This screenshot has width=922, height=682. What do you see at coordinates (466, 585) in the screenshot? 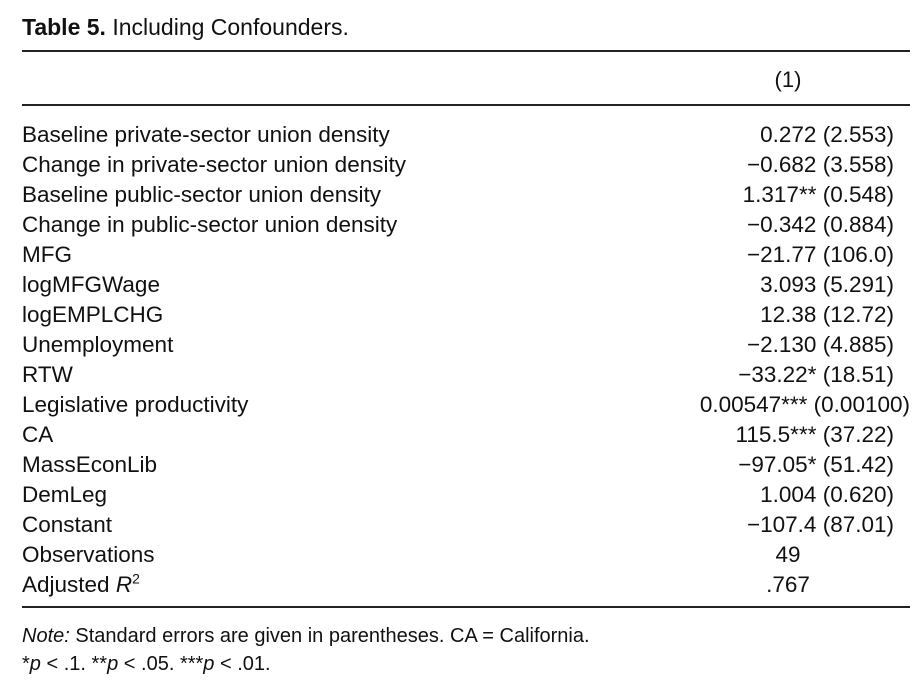
I see `table-row-adjusted-r2: Adjusted R2 .767` at bounding box center [466, 585].